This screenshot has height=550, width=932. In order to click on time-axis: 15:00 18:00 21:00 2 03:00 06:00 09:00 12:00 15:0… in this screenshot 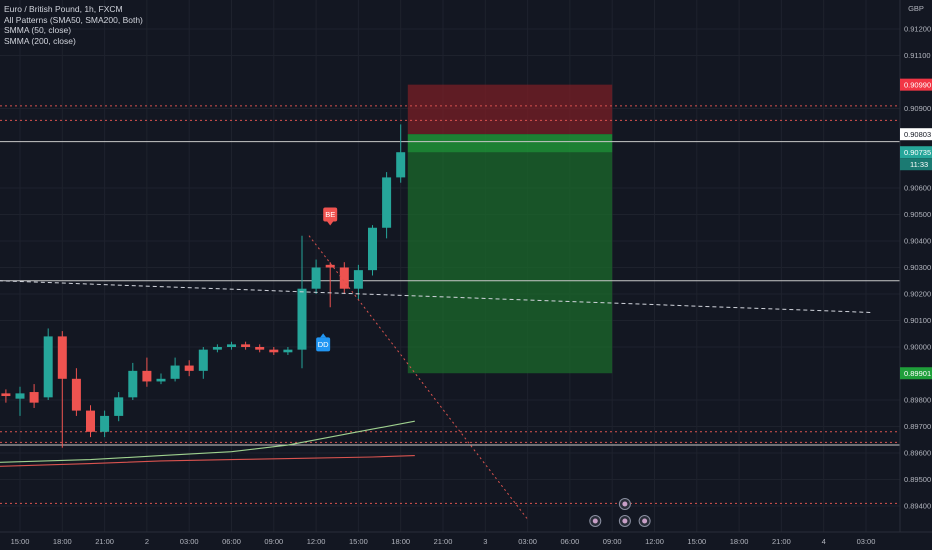, I will do `click(443, 541)`.